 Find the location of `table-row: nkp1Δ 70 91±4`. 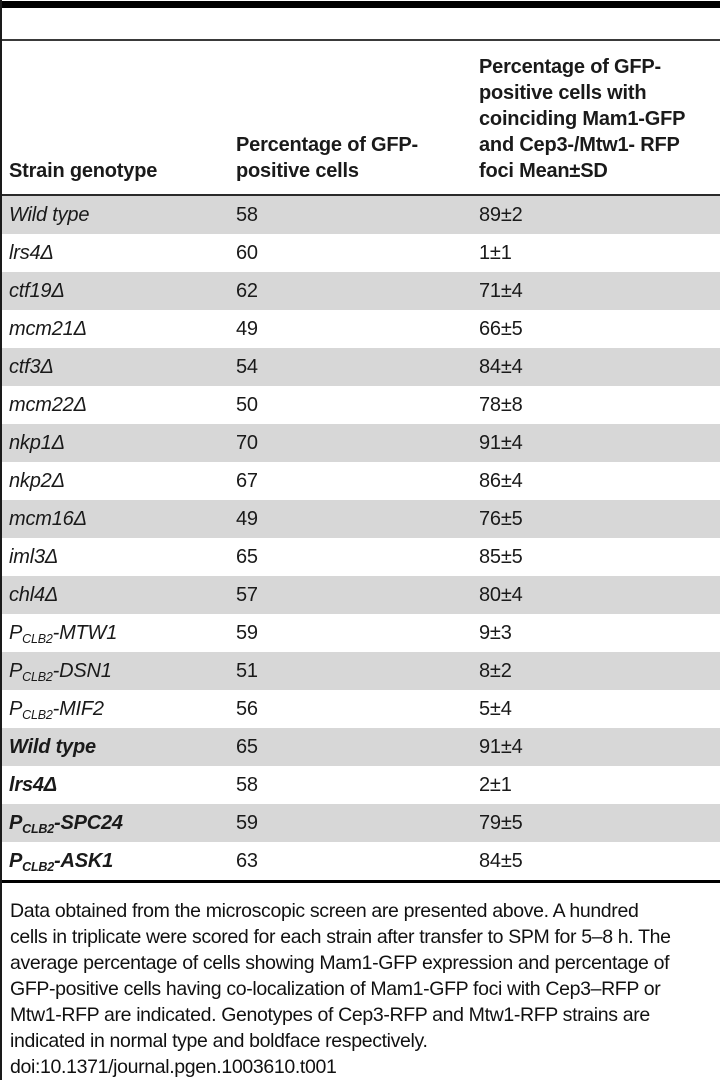

table-row: nkp1Δ 70 91±4 is located at coordinates (361, 443).